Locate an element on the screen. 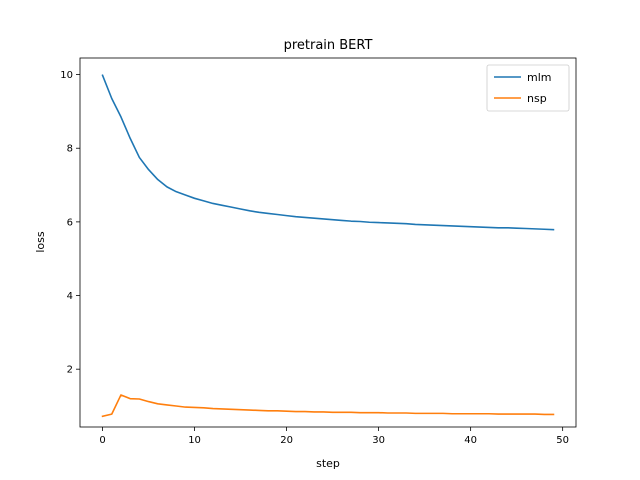  x-tick-label: 0 is located at coordinates (102, 440).